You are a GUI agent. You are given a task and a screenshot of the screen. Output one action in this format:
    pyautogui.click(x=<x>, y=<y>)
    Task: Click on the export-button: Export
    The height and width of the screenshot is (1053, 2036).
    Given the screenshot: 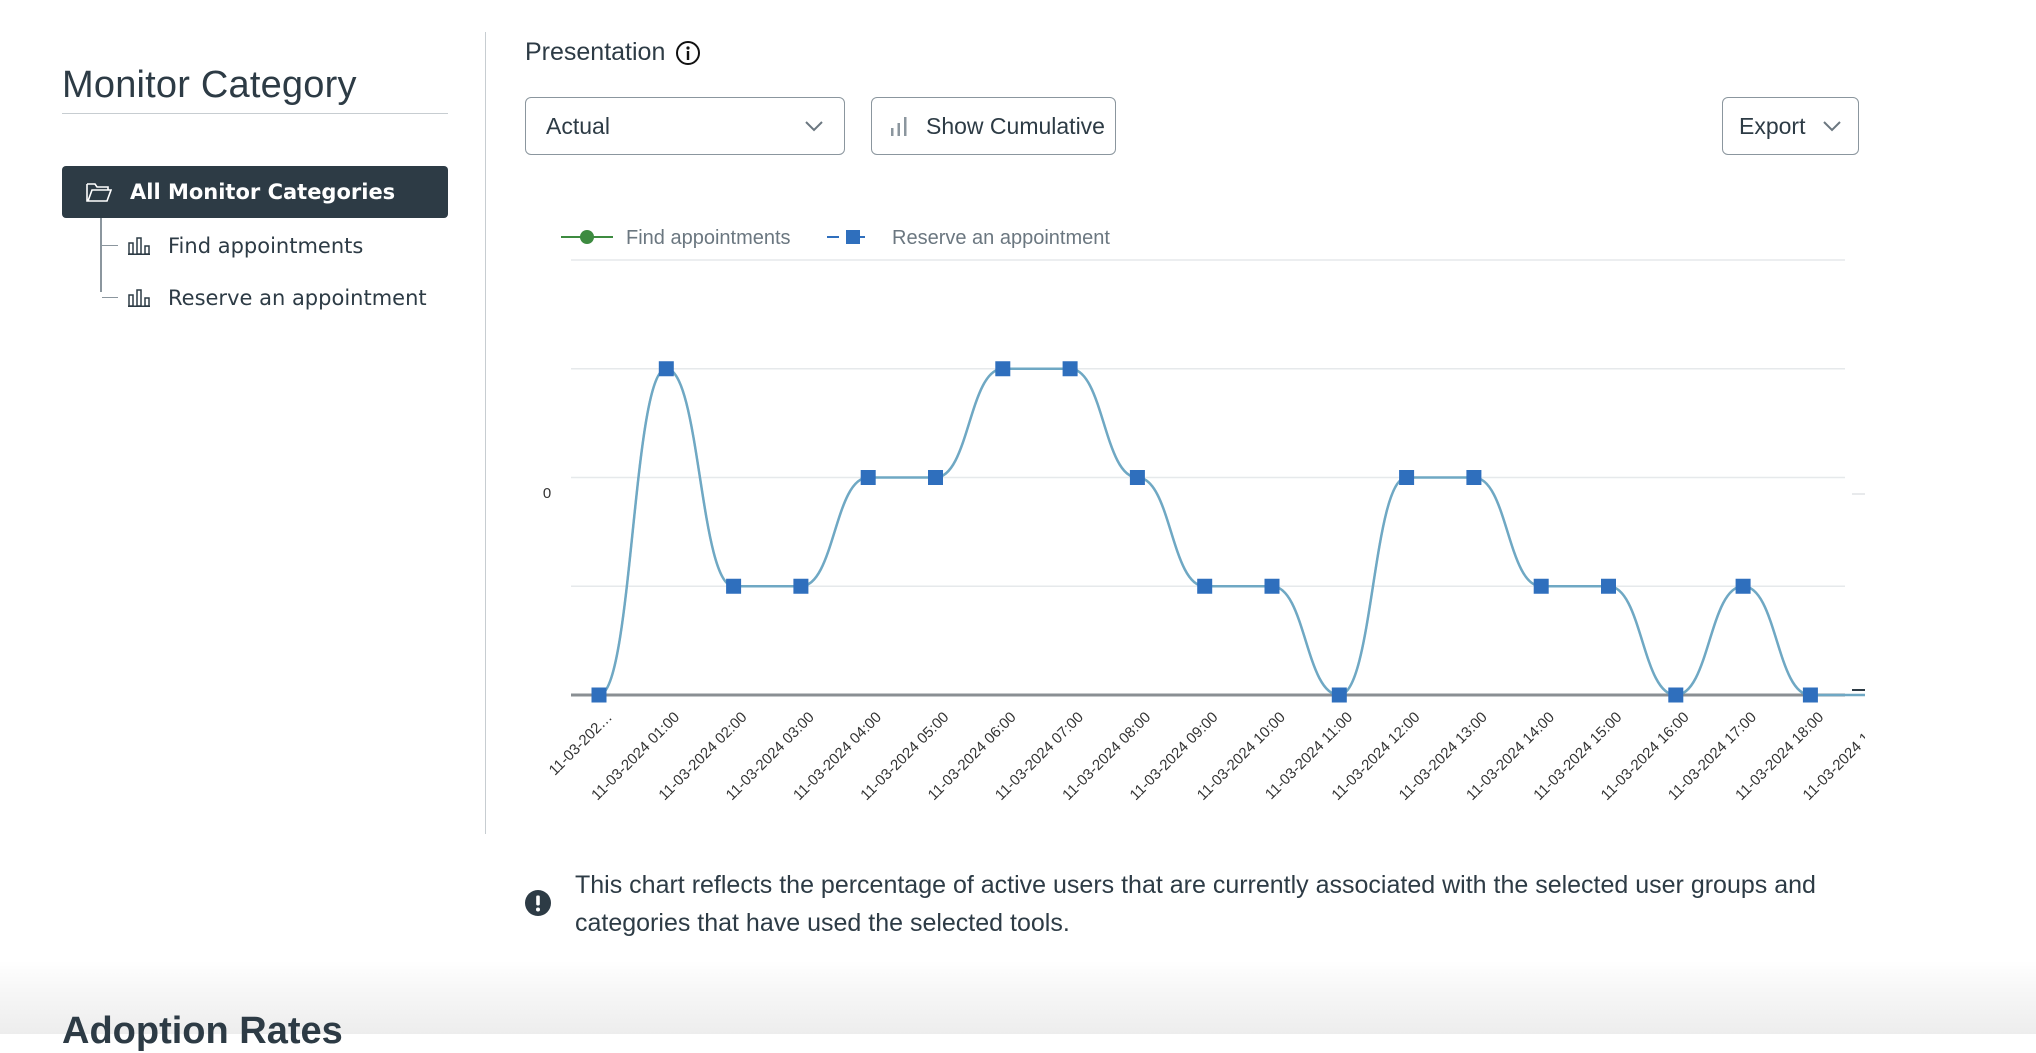 What is the action you would take?
    pyautogui.click(x=1790, y=126)
    